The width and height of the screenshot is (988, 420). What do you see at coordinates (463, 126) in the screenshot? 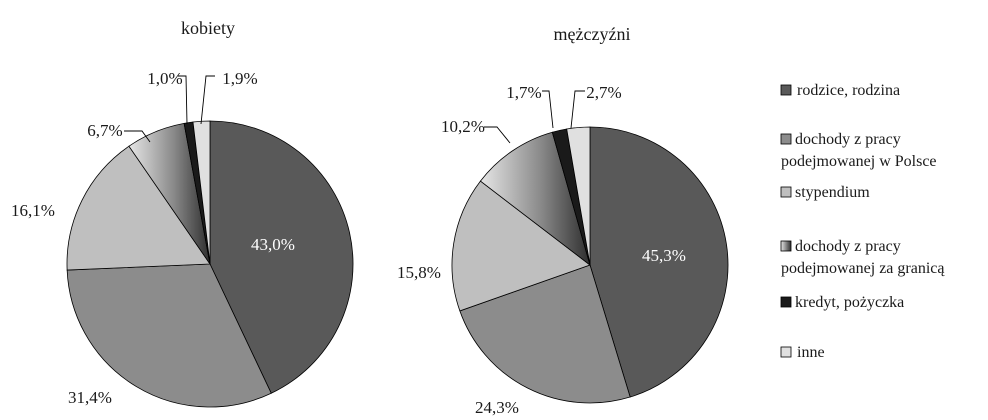
I see `data-label: 10,2%` at bounding box center [463, 126].